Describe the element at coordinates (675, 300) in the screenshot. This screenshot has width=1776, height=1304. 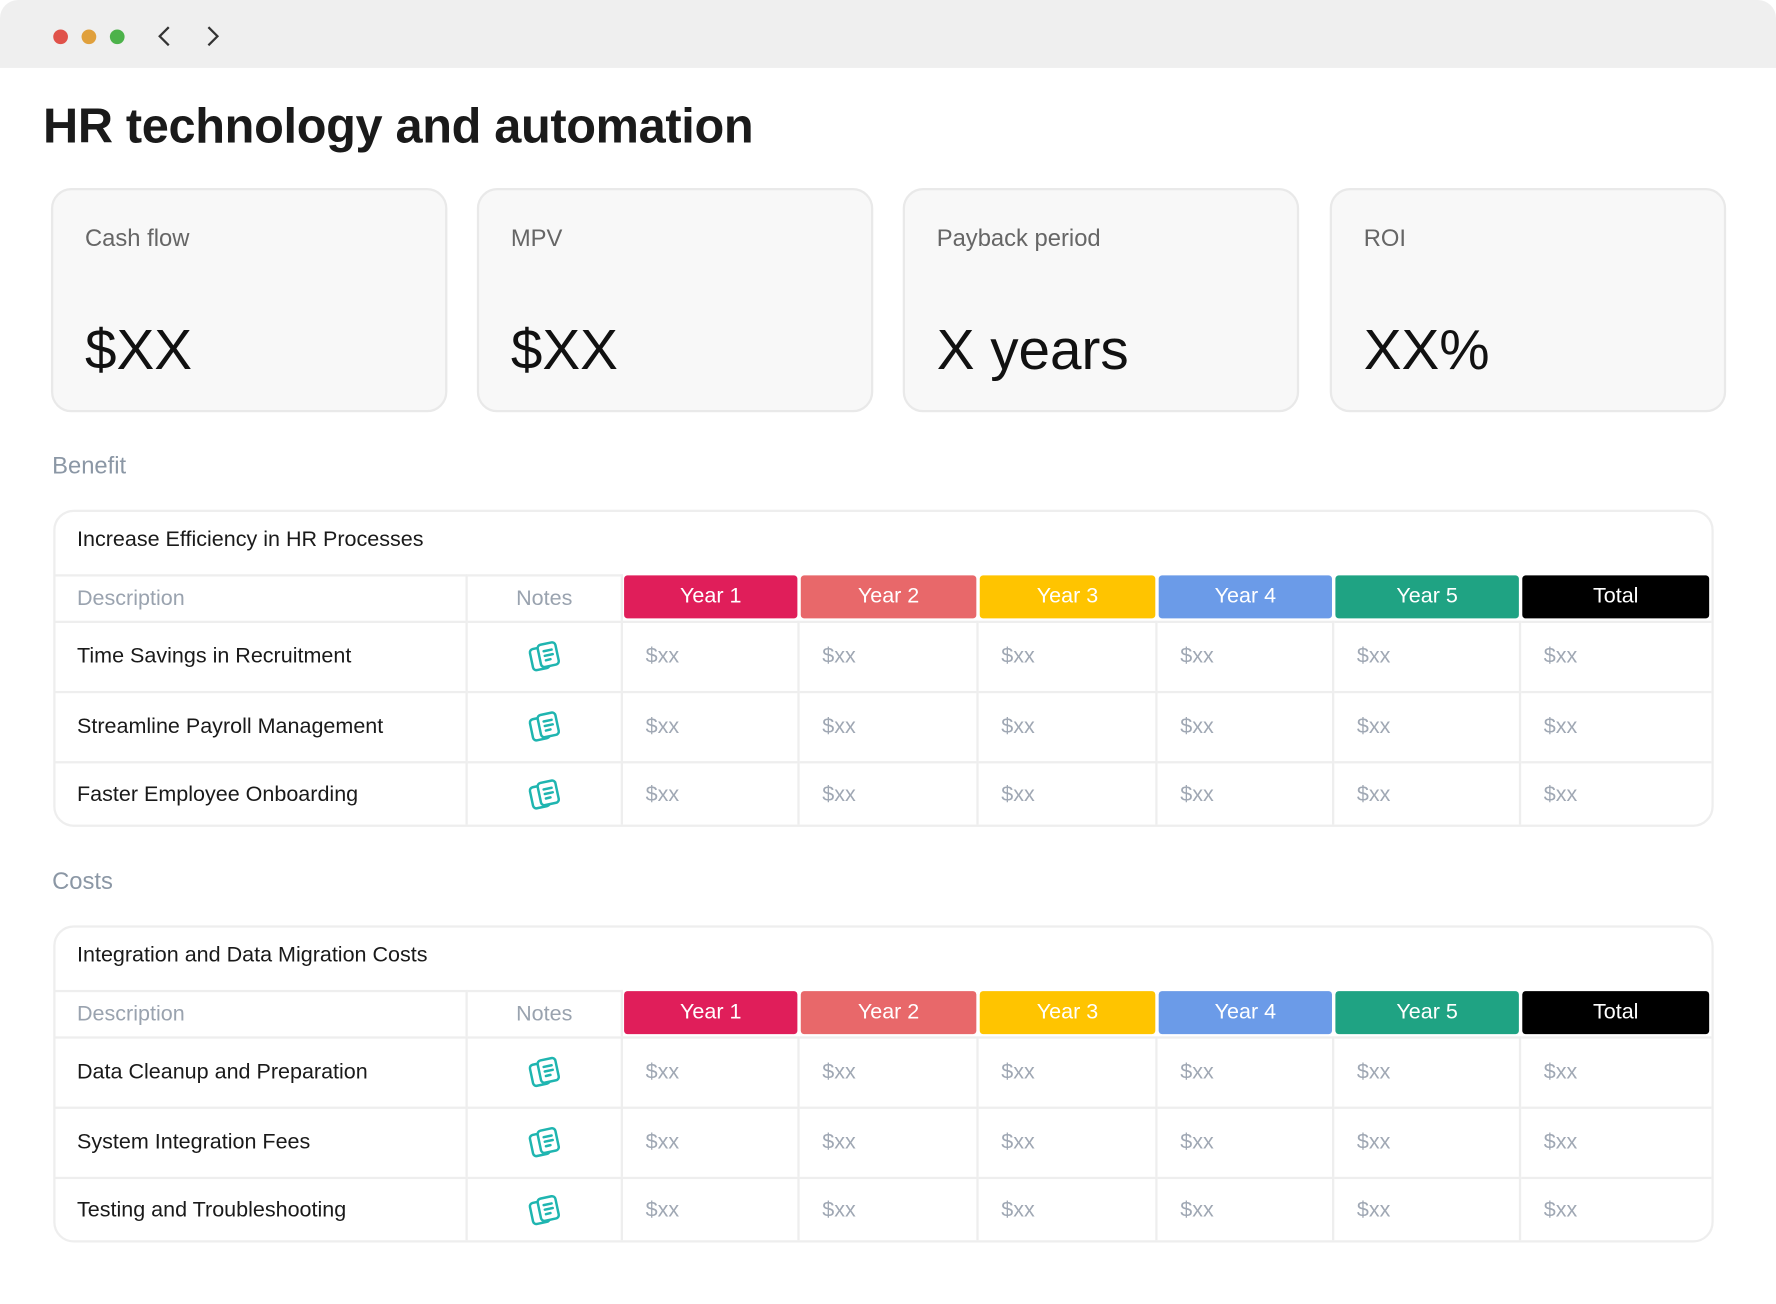
I see `kpi-card: MPV $XX` at that location.